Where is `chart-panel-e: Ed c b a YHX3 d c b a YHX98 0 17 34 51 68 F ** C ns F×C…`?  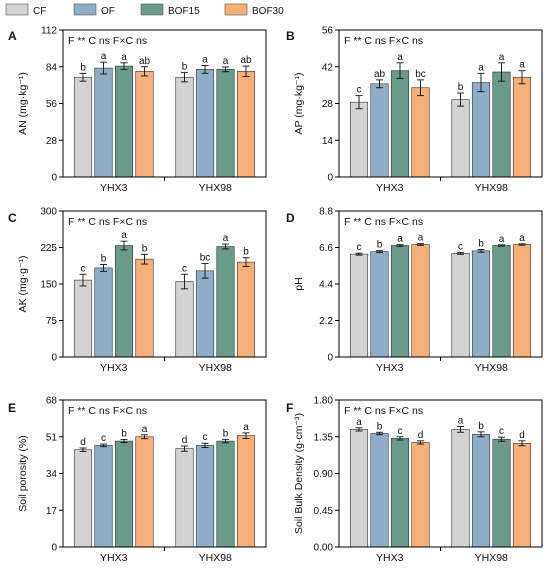
chart-panel-e: Ed c b a YHX3 d c b a YHX98 0 17 34 51 68 F ** C ns F×C… is located at coordinates (137, 480).